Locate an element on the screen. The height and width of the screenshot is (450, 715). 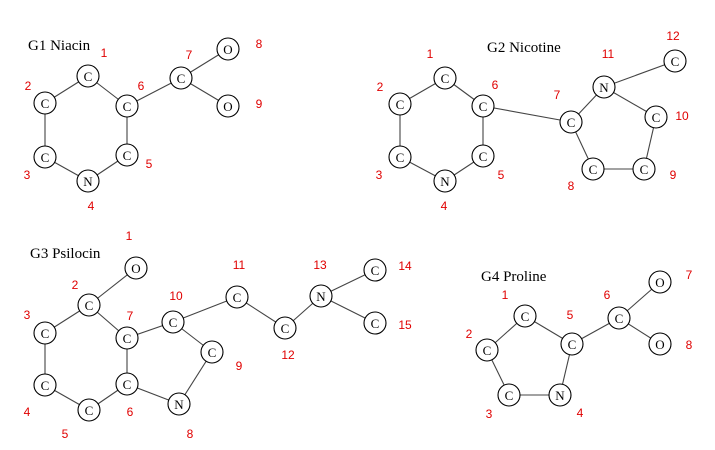
g3-atom-2: C2 is located at coordinates (86, 297).